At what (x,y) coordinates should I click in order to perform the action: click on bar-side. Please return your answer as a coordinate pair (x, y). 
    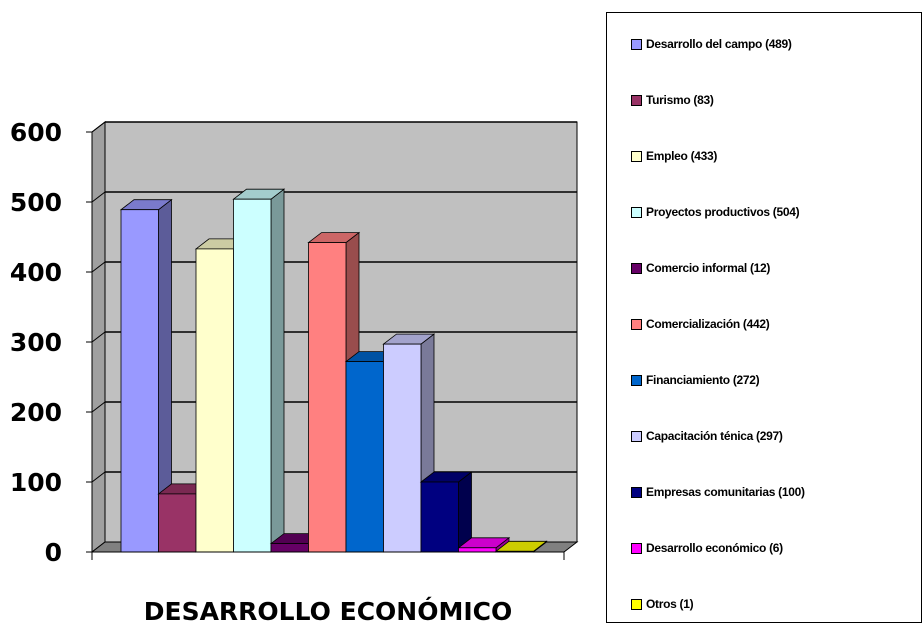
    Looking at the image, I should click on (277, 370).